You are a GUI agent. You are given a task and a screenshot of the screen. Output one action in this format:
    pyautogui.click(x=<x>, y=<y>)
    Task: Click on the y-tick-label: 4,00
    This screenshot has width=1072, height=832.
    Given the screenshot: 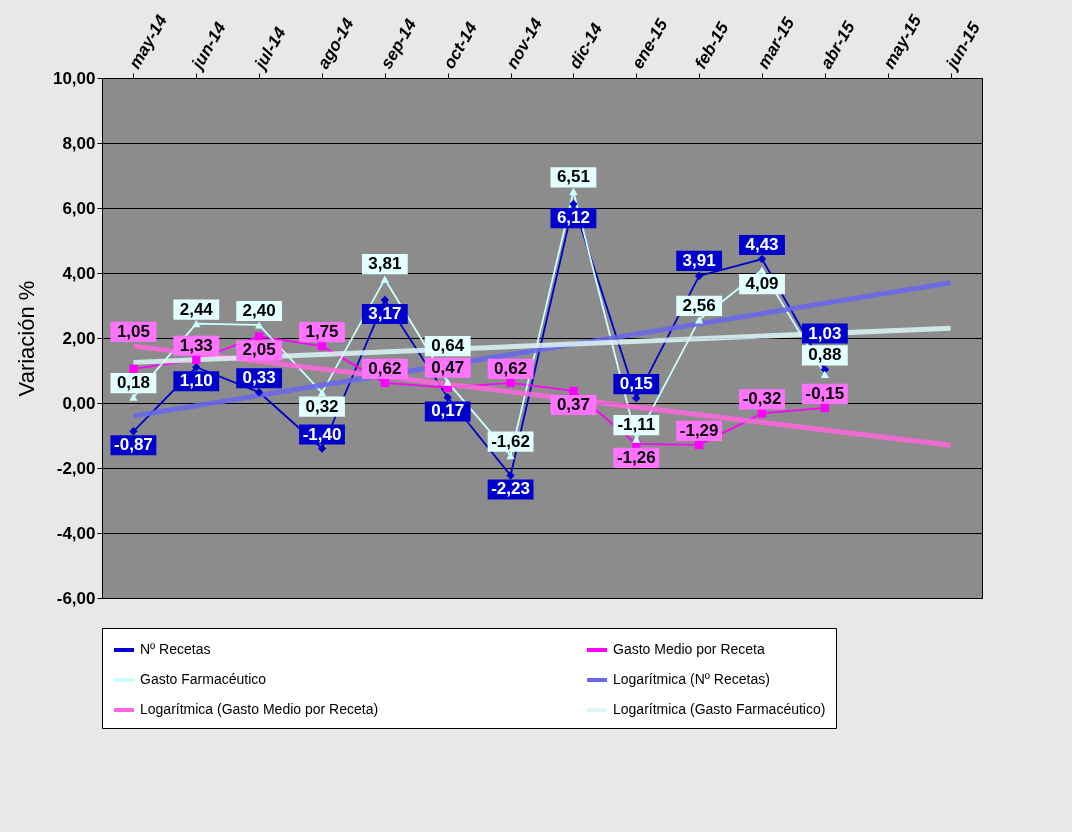 What is the action you would take?
    pyautogui.click(x=79, y=273)
    